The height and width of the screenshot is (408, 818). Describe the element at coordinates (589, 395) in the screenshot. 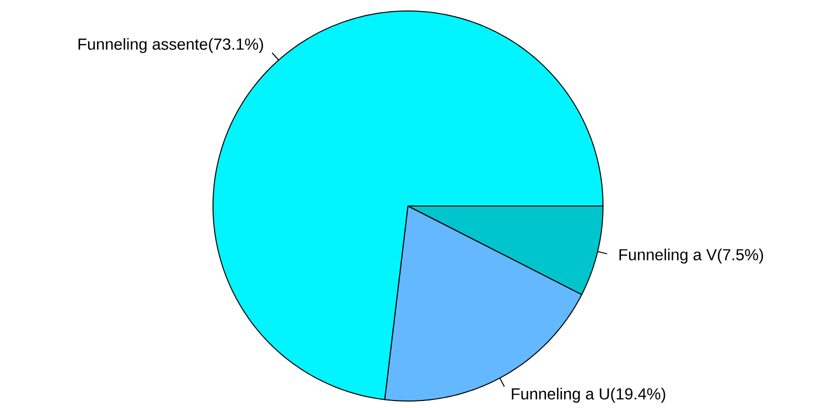

I see `slice-label: Funneling a U(19.4%)` at that location.